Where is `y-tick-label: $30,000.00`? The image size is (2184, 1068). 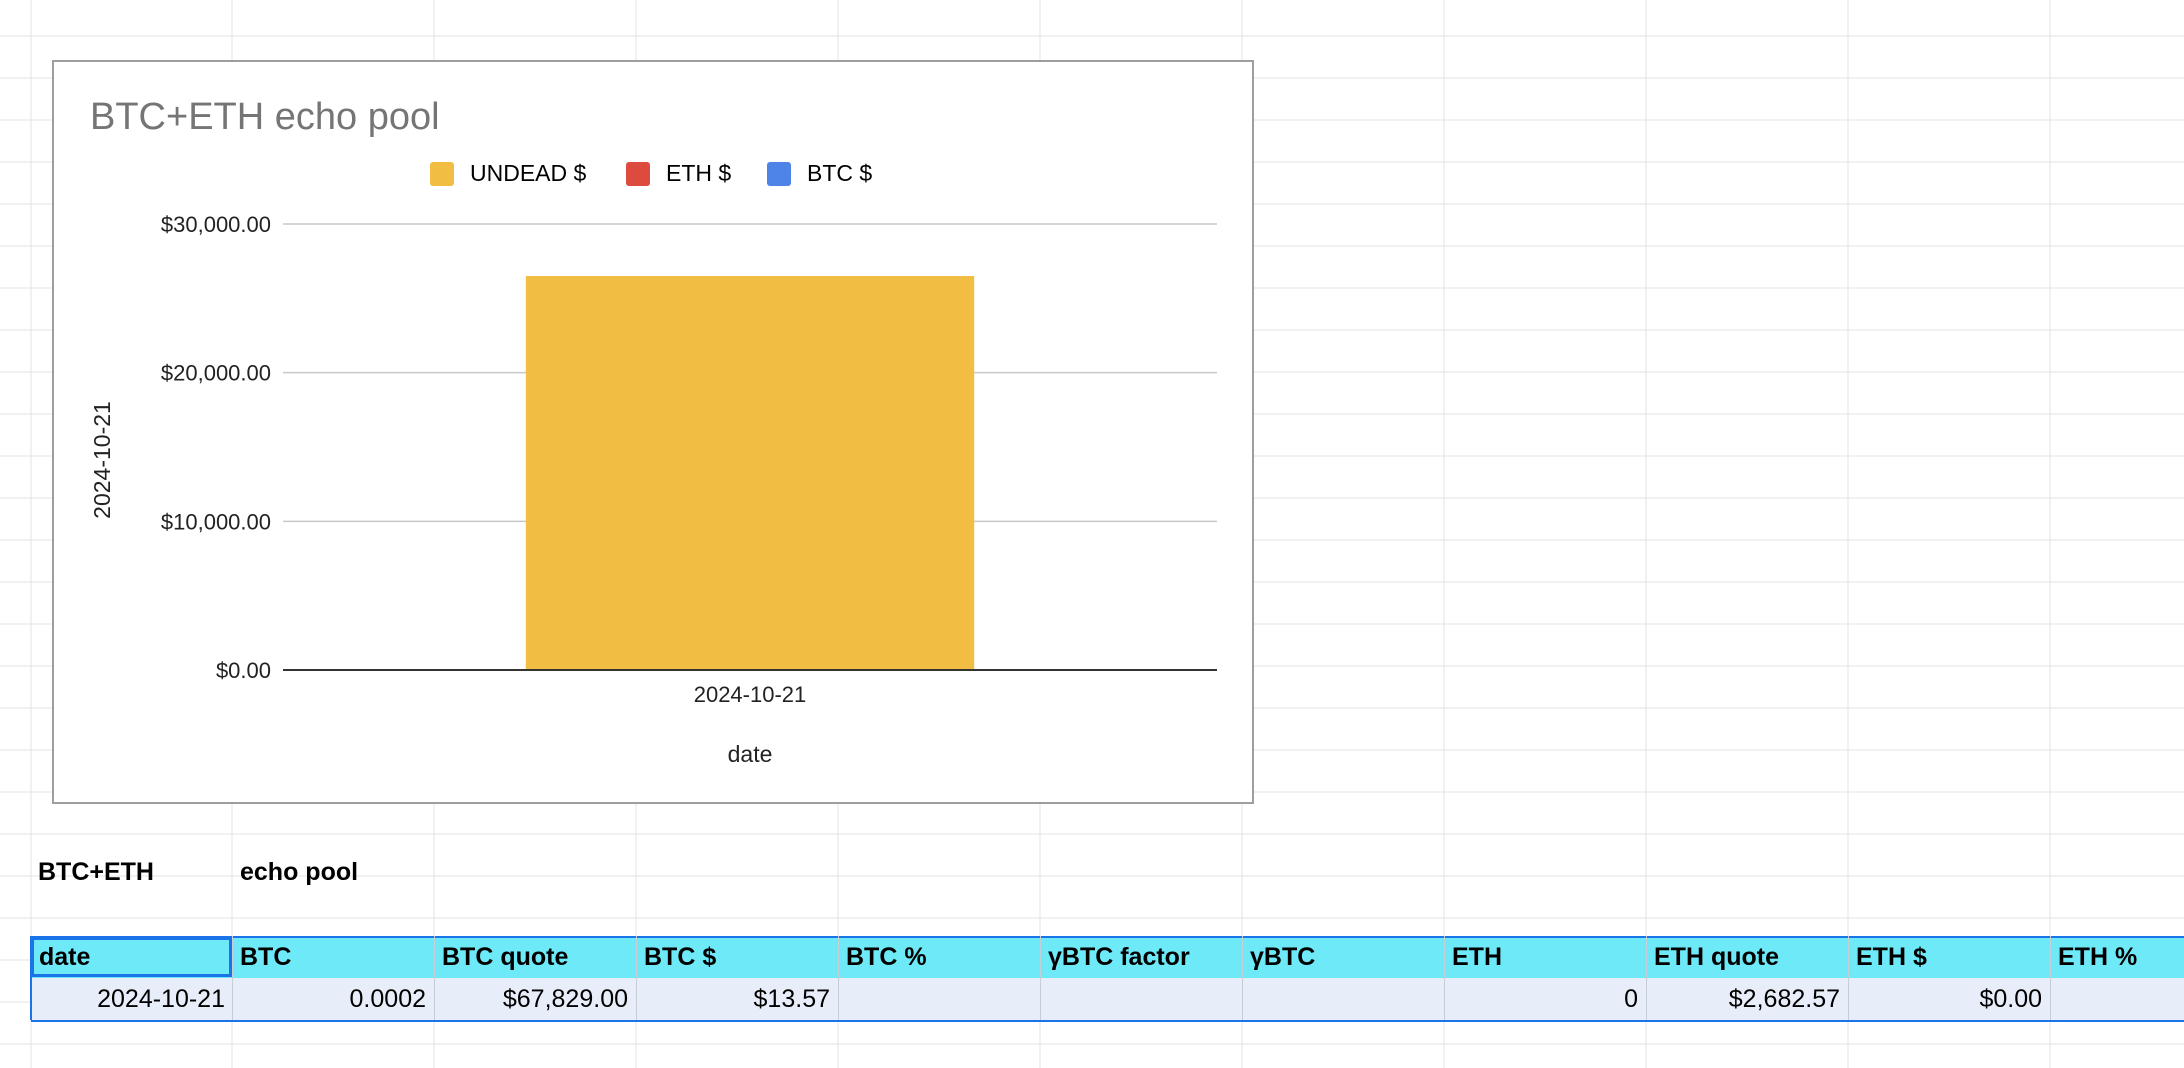 y-tick-label: $30,000.00 is located at coordinates (216, 224).